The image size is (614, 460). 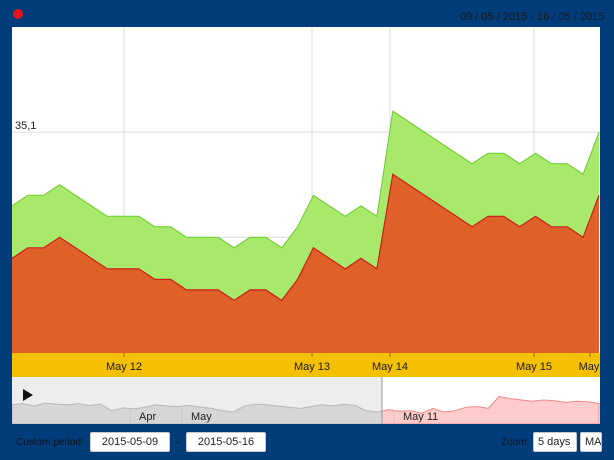 What do you see at coordinates (50, 442) in the screenshot?
I see `custom-period-label: Custom period:` at bounding box center [50, 442].